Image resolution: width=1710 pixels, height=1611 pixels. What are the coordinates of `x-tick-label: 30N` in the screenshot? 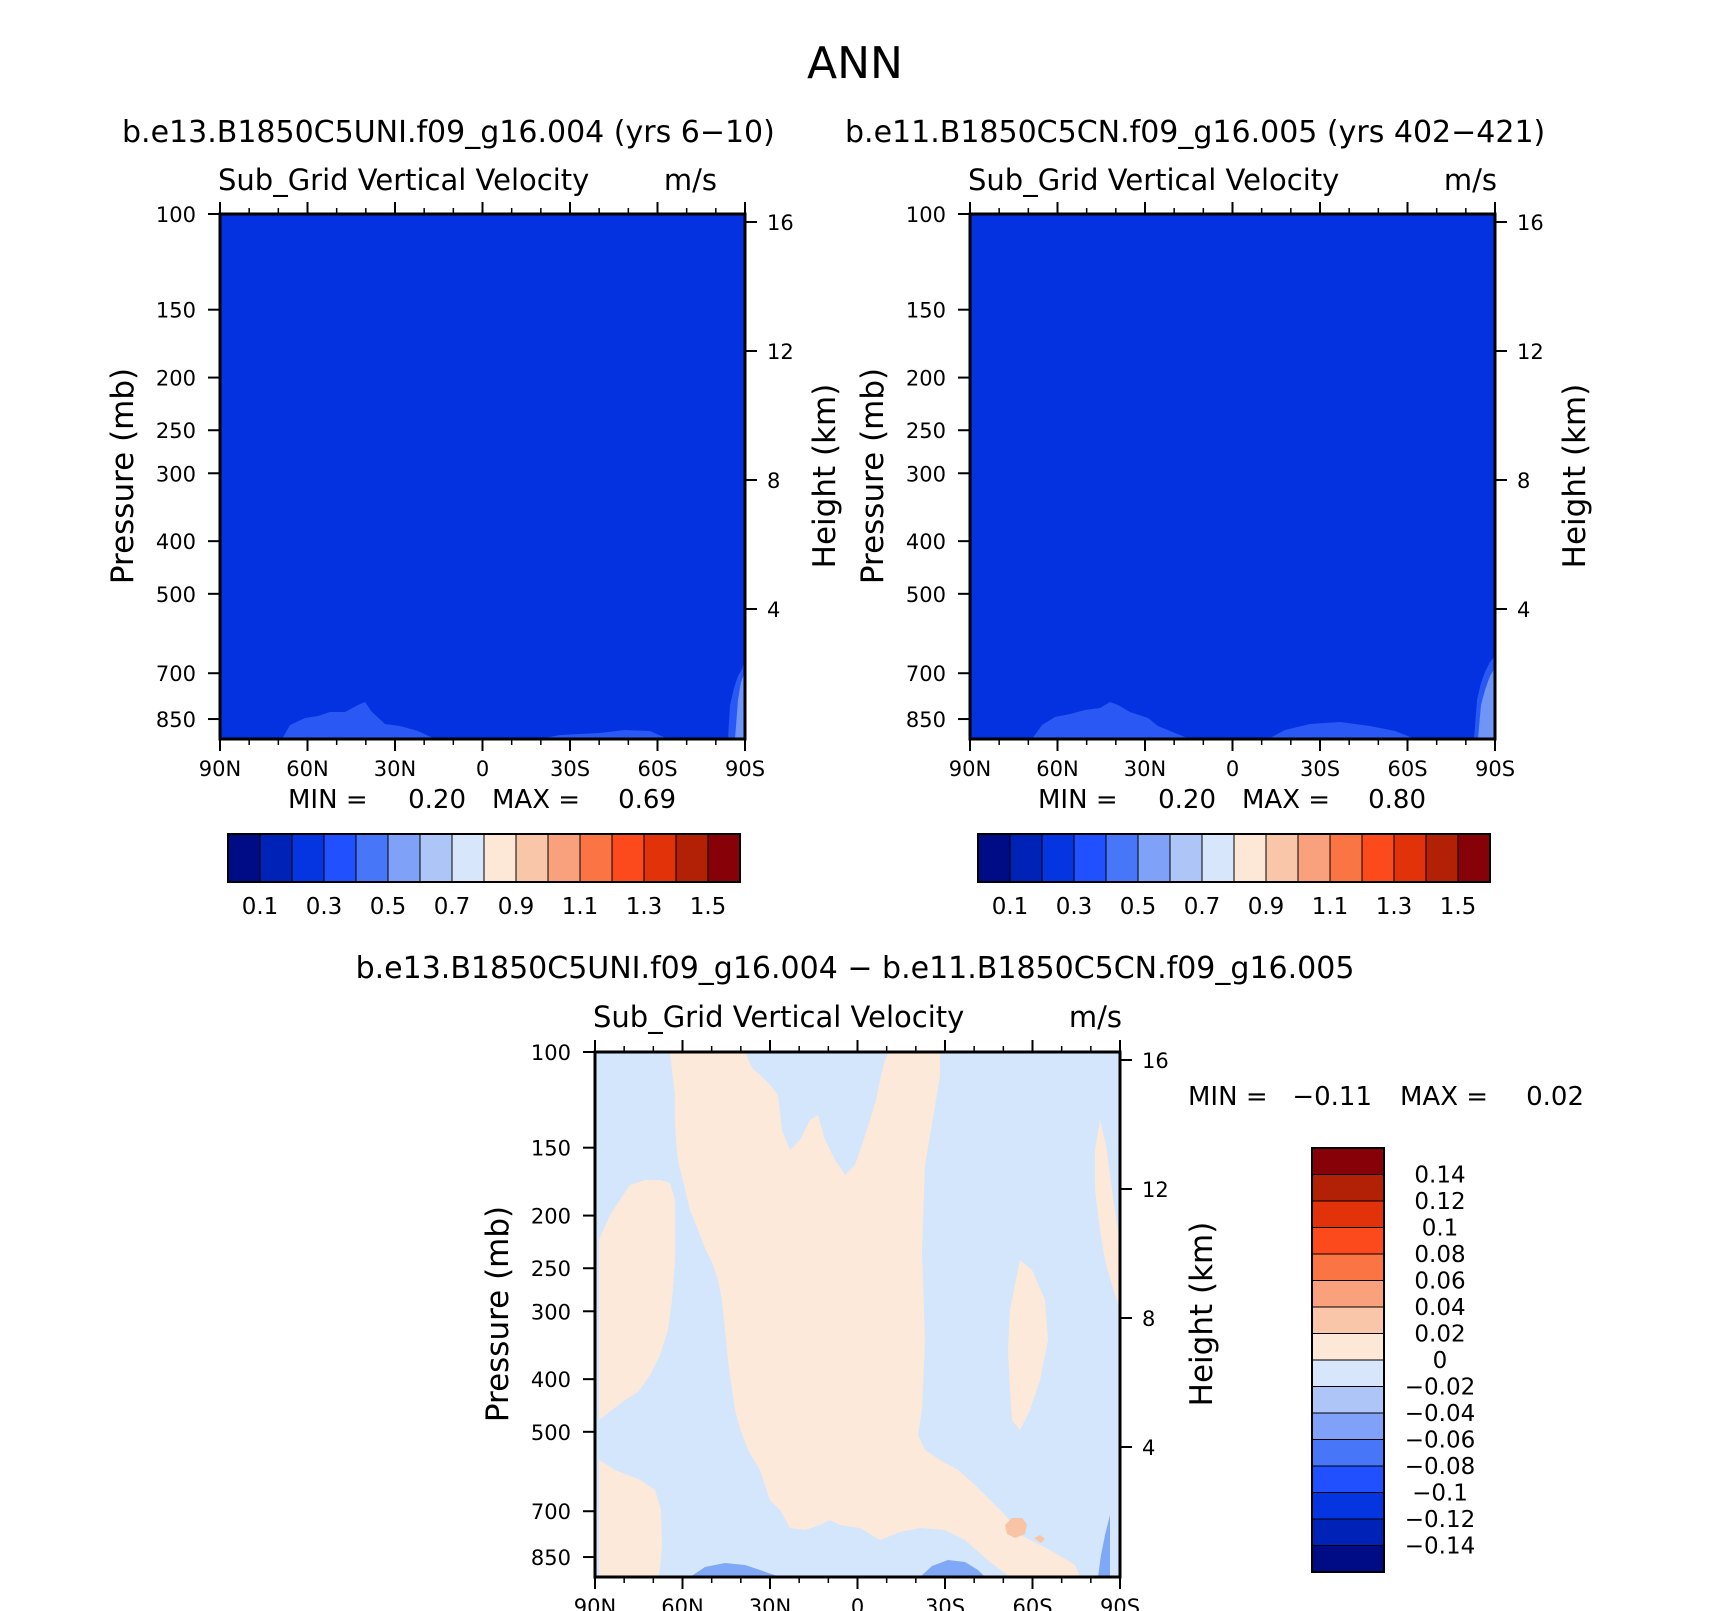 It's located at (395, 769).